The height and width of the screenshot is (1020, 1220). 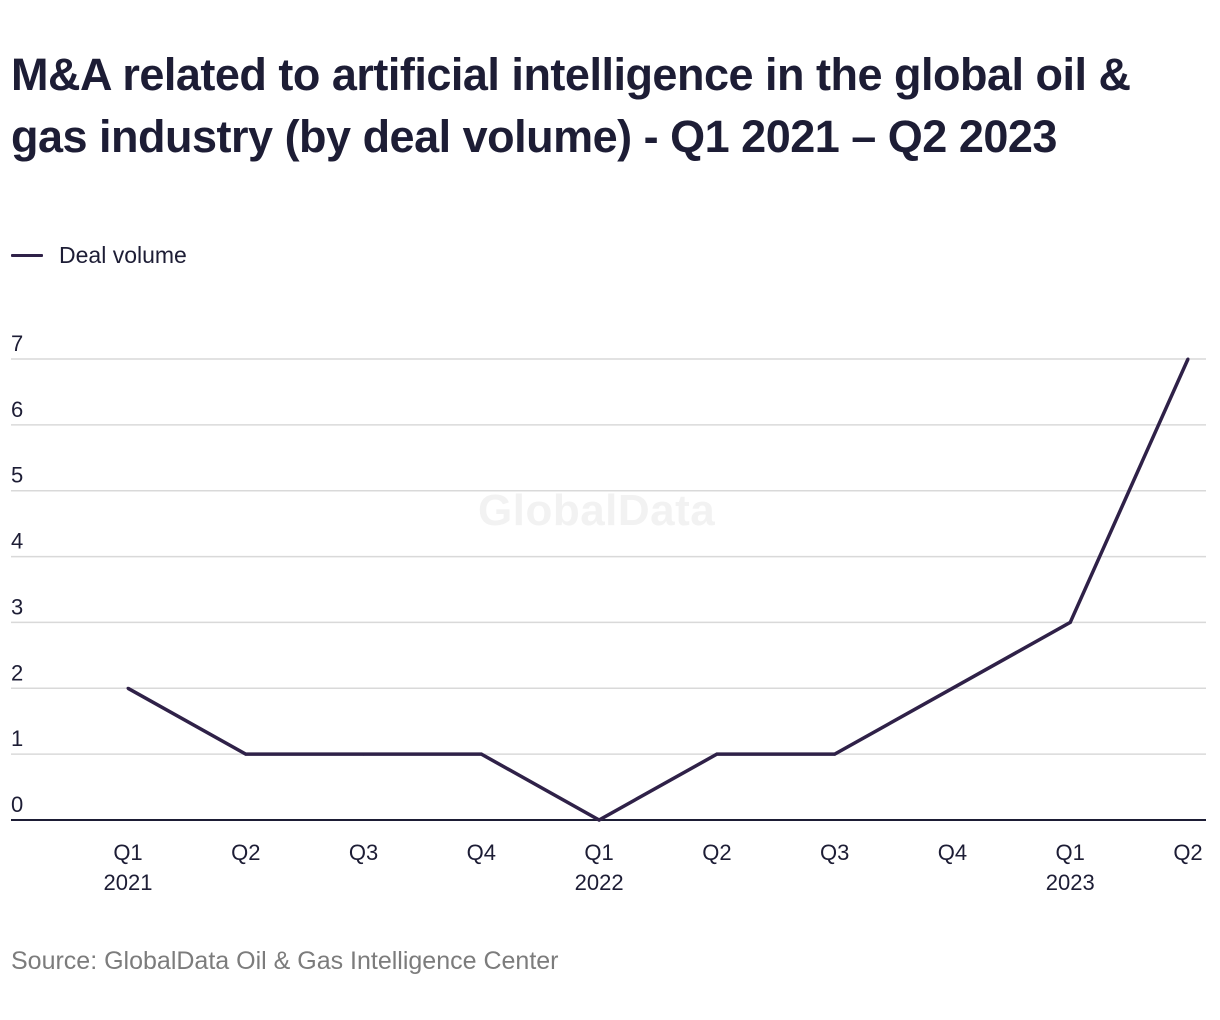 I want to click on legend-swatch-deal-volume, so click(x=27, y=255).